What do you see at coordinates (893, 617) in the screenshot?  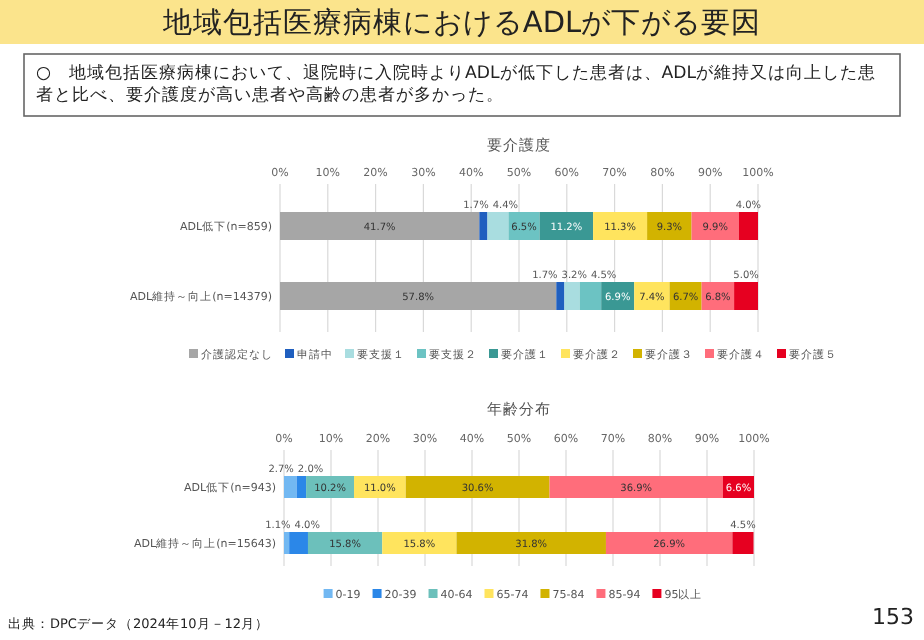 I see `text: 153` at bounding box center [893, 617].